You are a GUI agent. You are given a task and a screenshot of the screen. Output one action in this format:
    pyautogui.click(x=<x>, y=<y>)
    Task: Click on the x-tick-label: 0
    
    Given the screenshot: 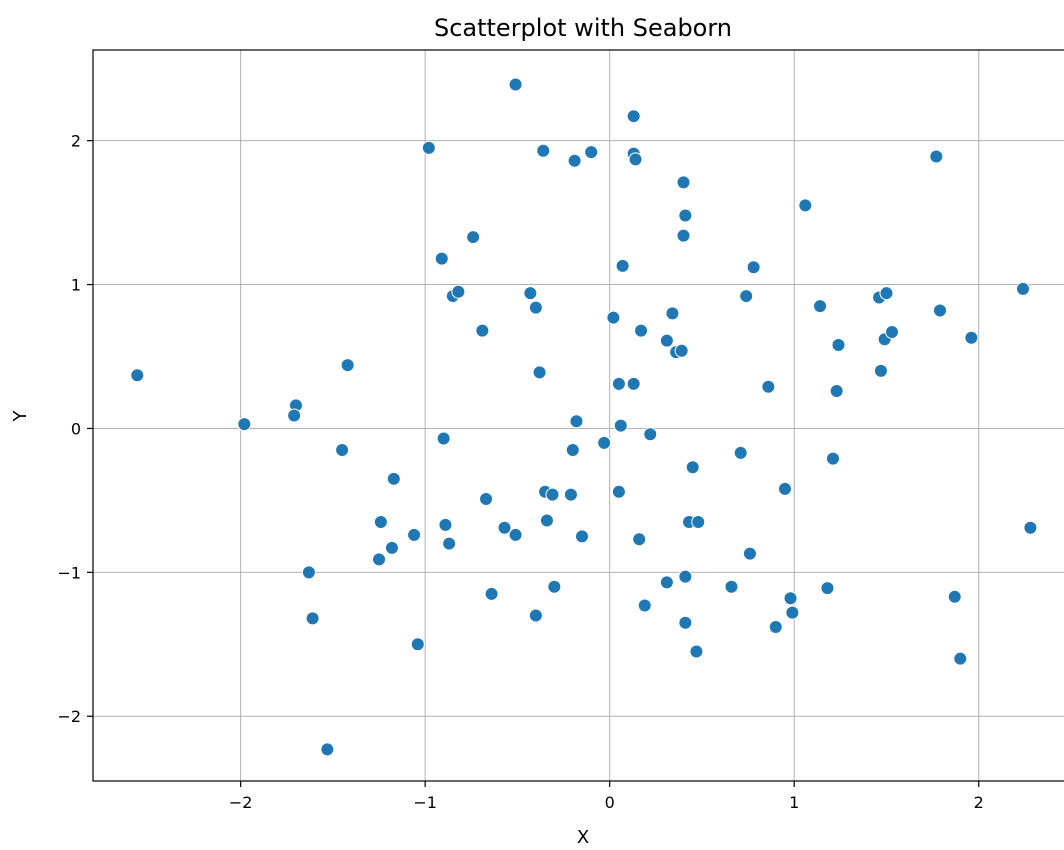 What is the action you would take?
    pyautogui.click(x=610, y=802)
    